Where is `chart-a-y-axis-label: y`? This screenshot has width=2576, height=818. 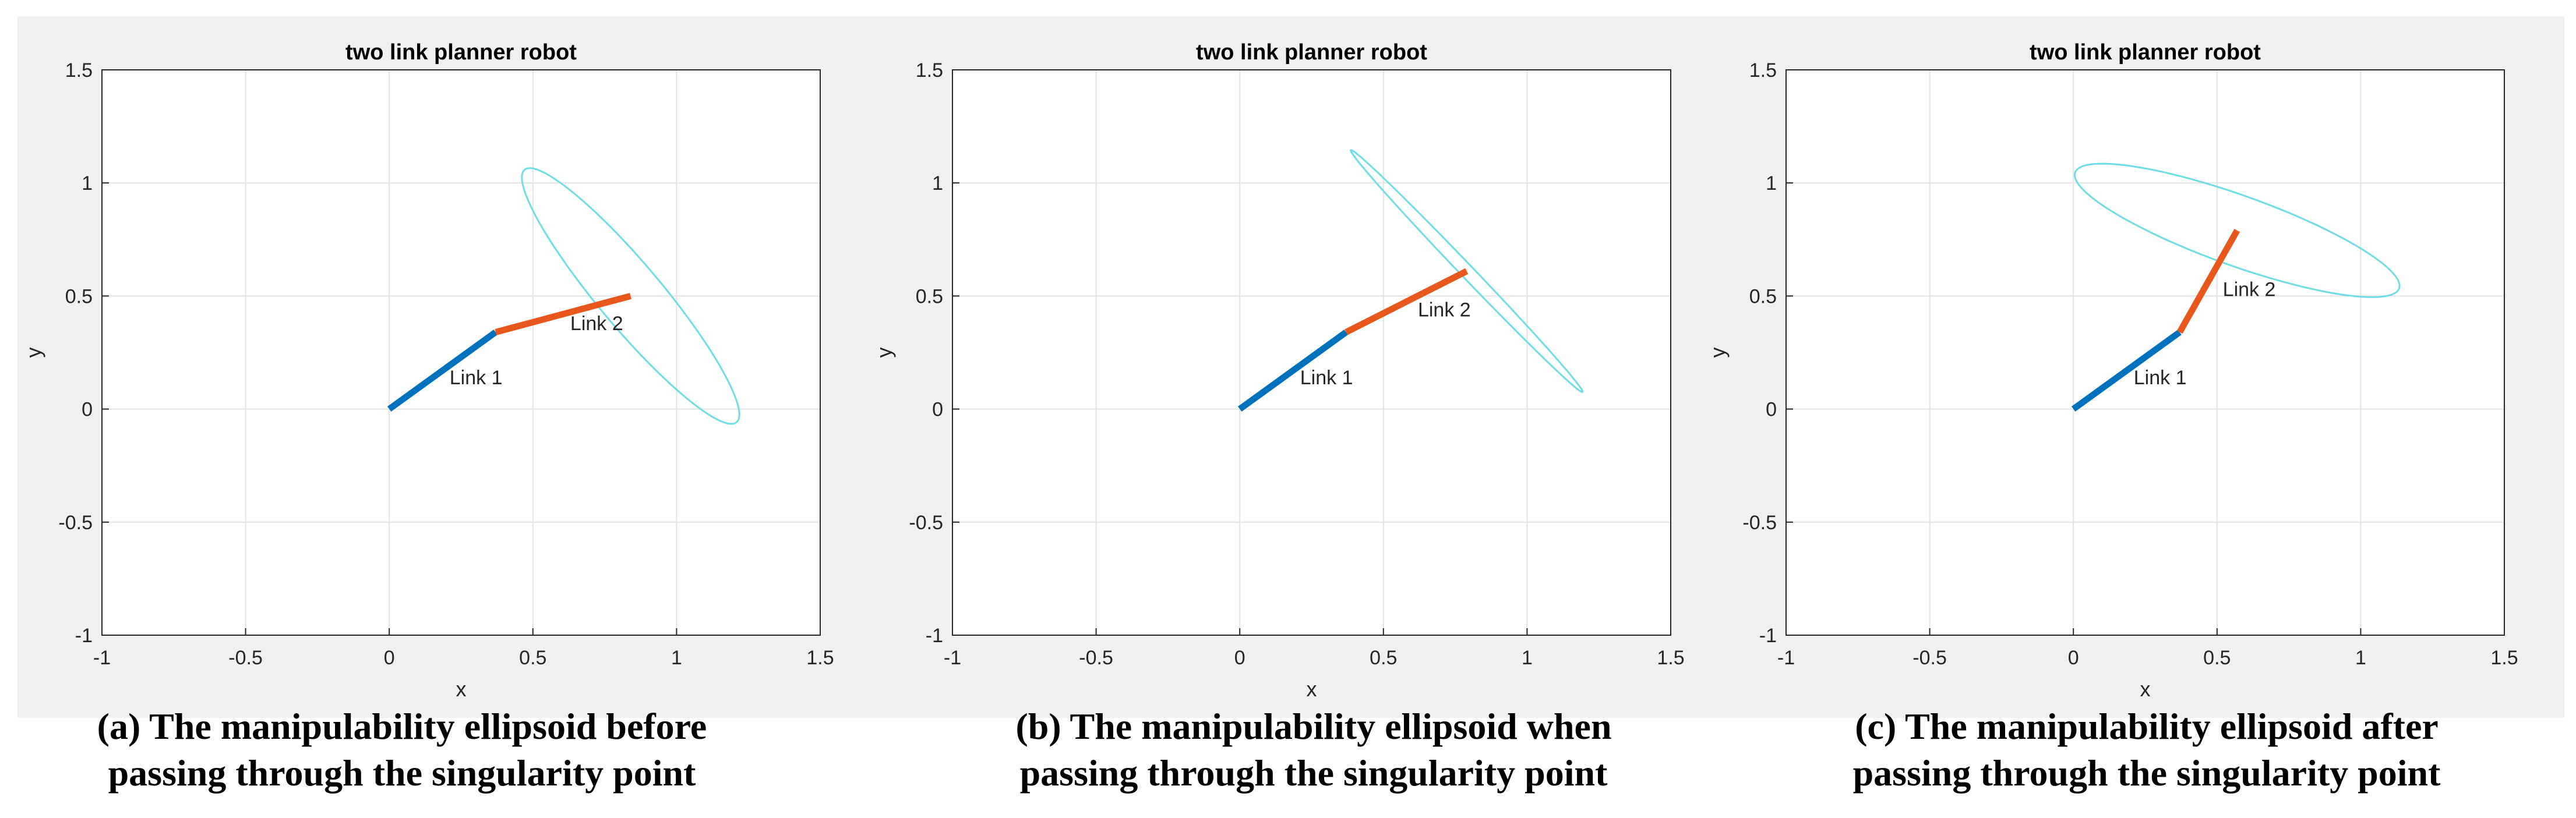
chart-a-y-axis-label: y is located at coordinates (34, 353).